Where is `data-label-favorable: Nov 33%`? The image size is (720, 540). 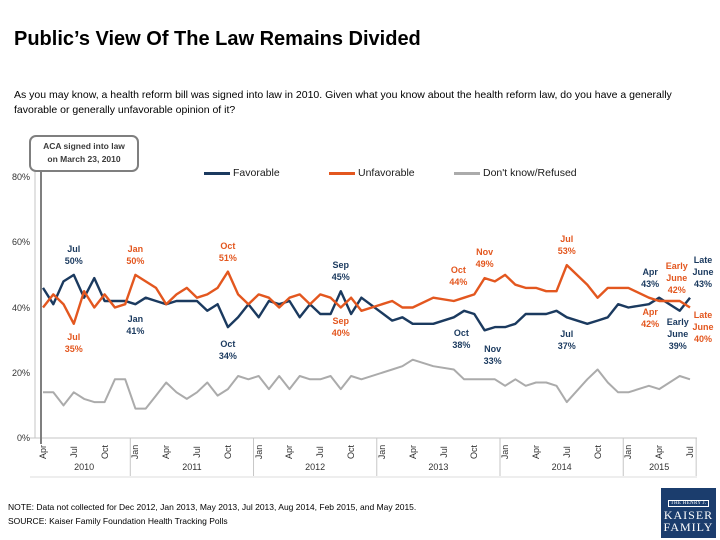 data-label-favorable: Nov 33% is located at coordinates (493, 355).